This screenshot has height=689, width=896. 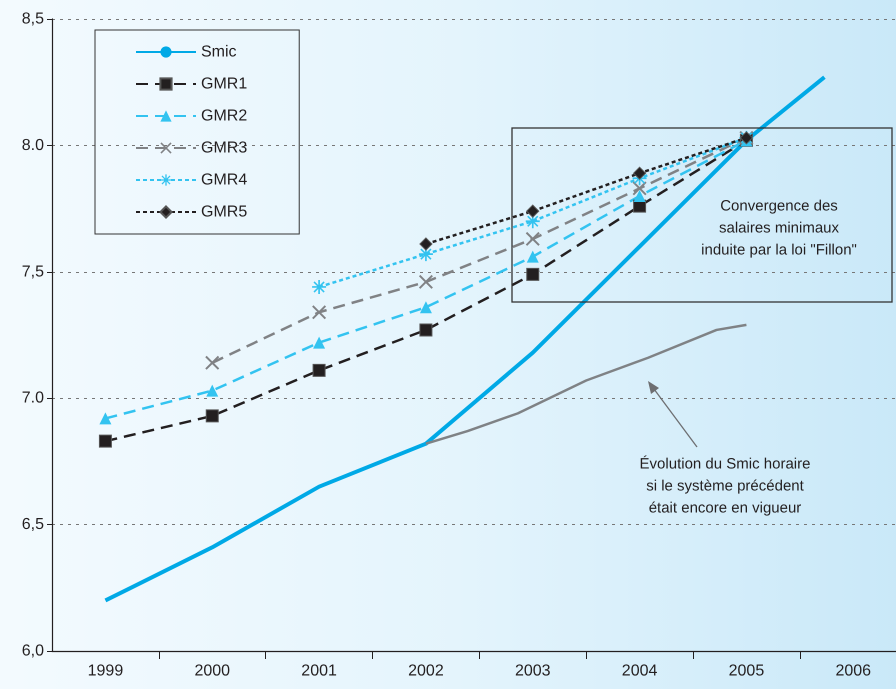 I want to click on x-tick-label: 2003, so click(x=532, y=671).